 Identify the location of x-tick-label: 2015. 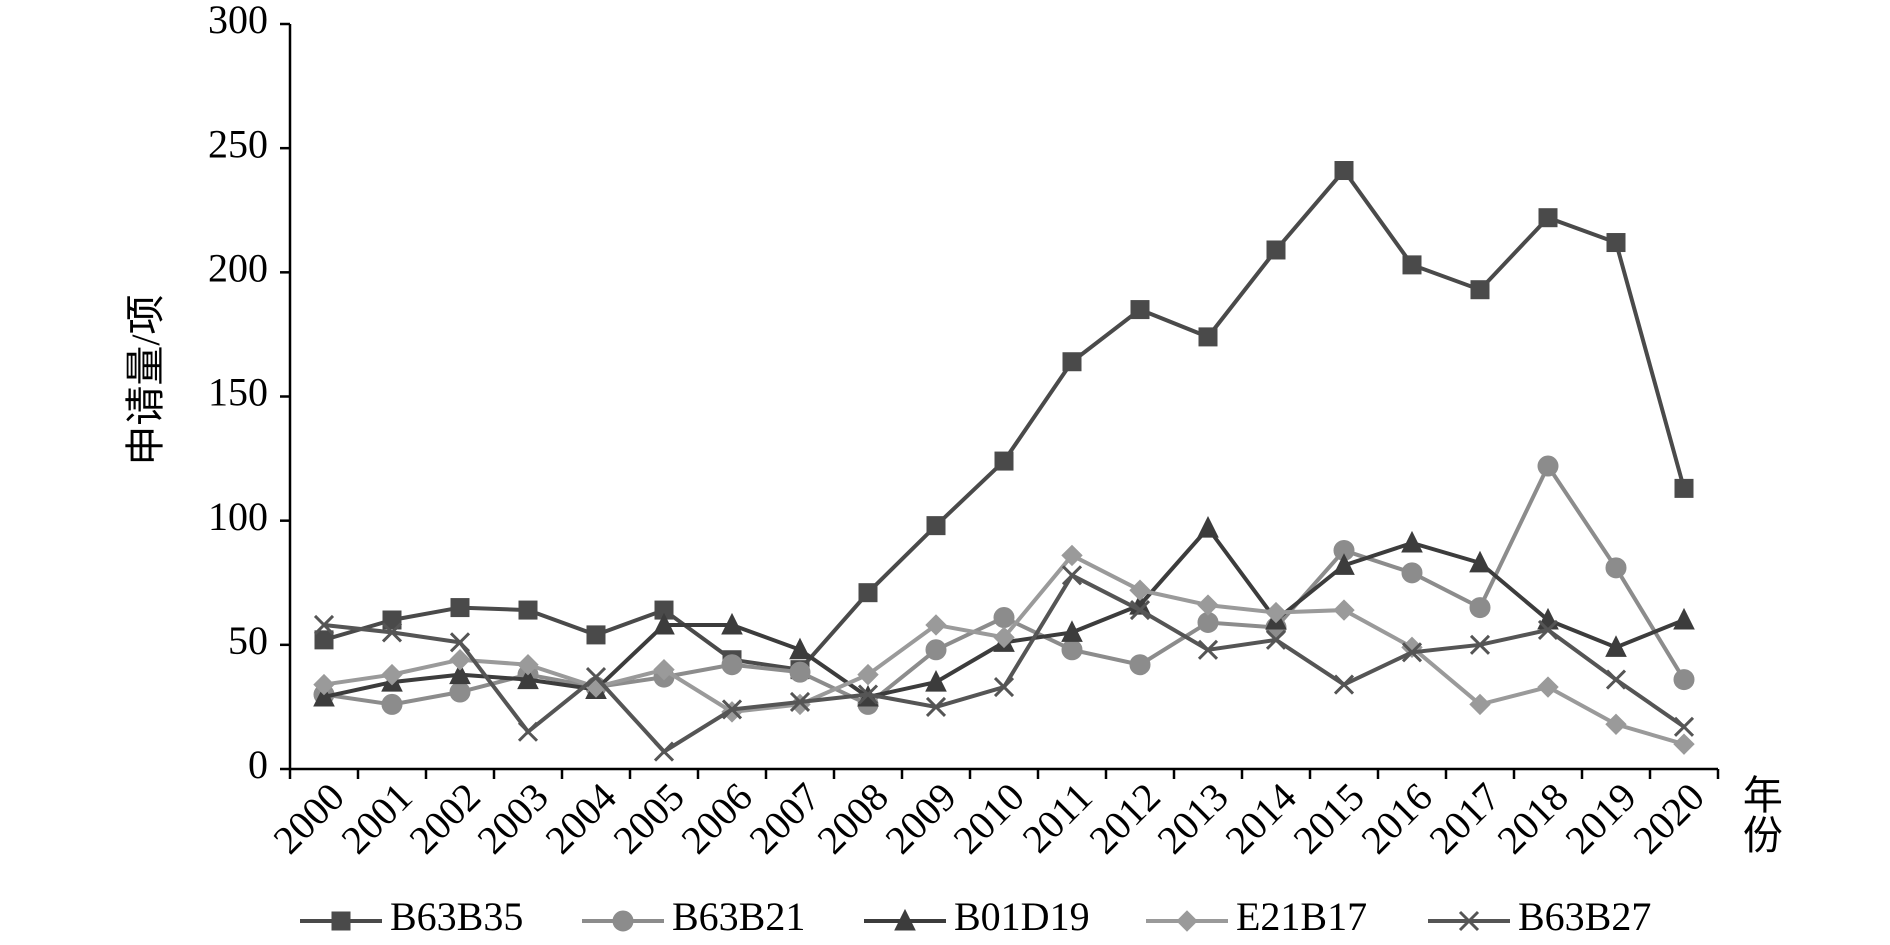
(1328, 818).